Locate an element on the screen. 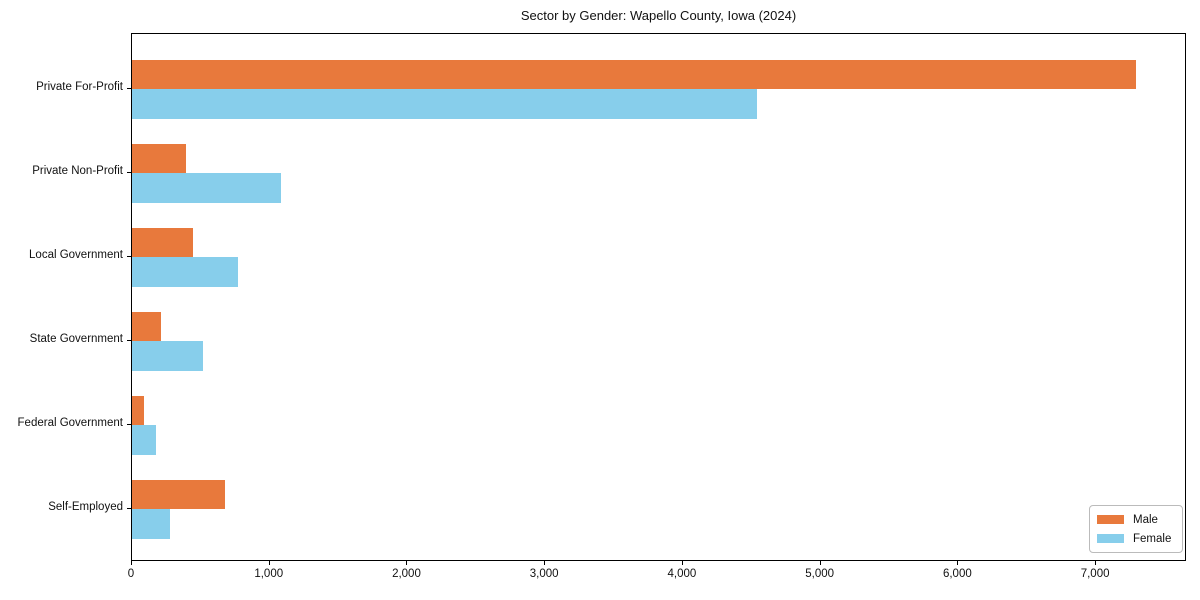  xtick-label: 0 is located at coordinates (131, 574).